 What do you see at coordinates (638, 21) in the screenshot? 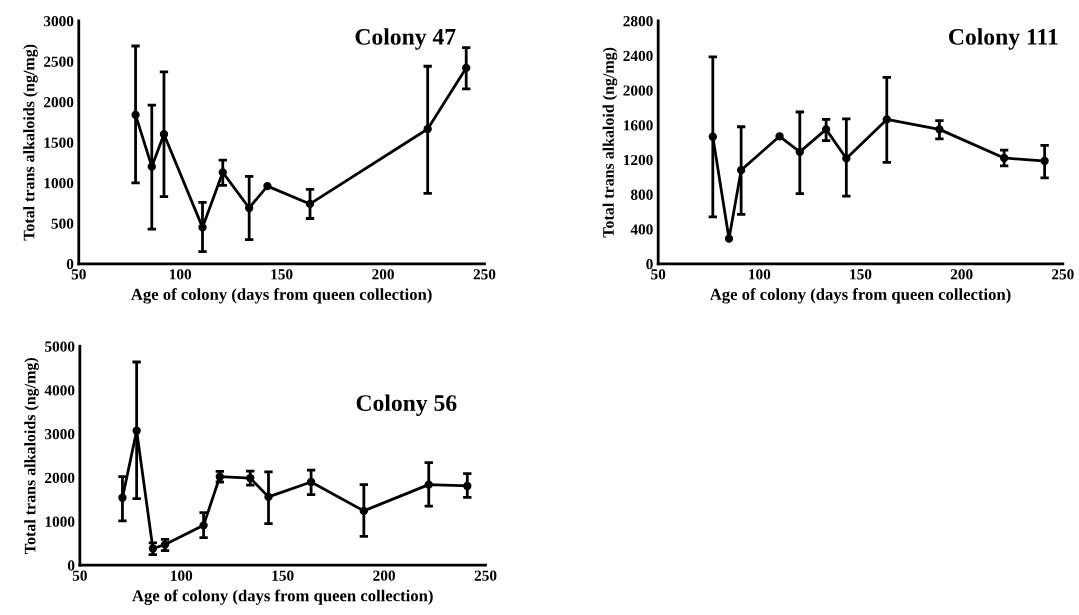
I see `y-tick-label: 2800` at bounding box center [638, 21].